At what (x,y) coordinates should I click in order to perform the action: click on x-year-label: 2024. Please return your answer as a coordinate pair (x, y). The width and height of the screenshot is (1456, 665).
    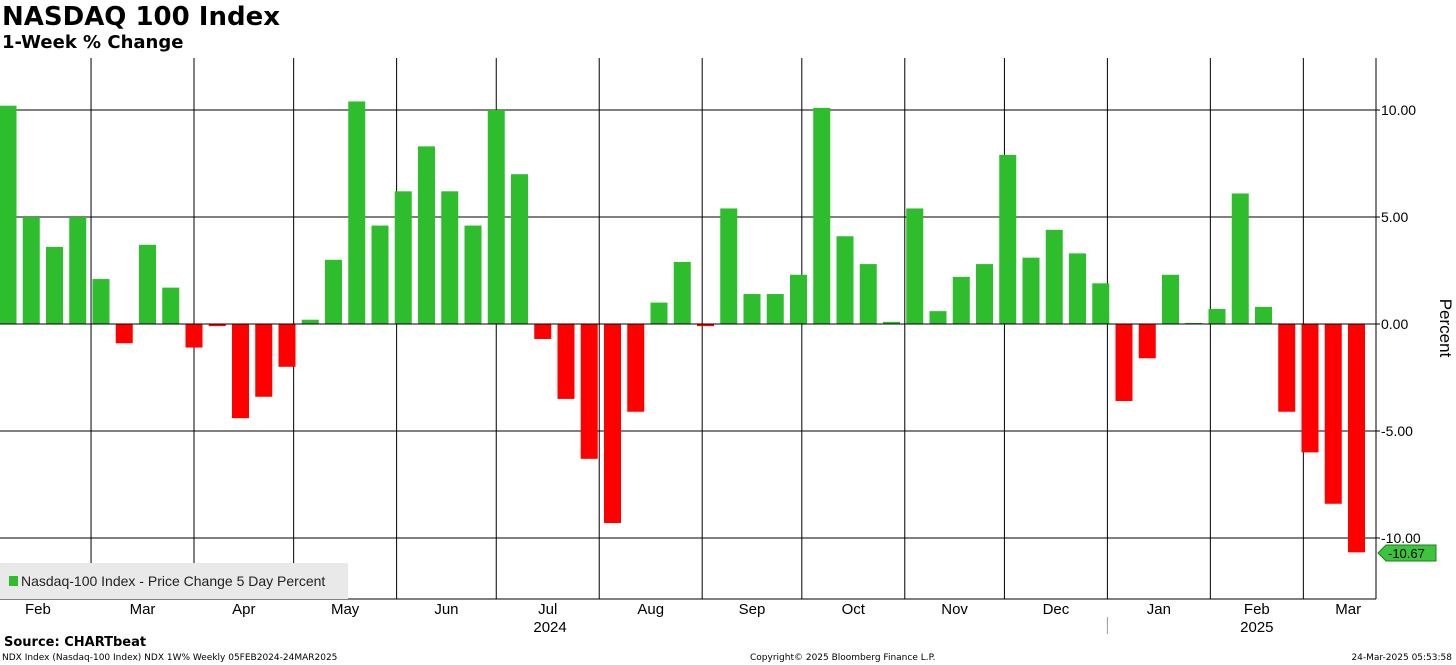
    Looking at the image, I should click on (549, 627).